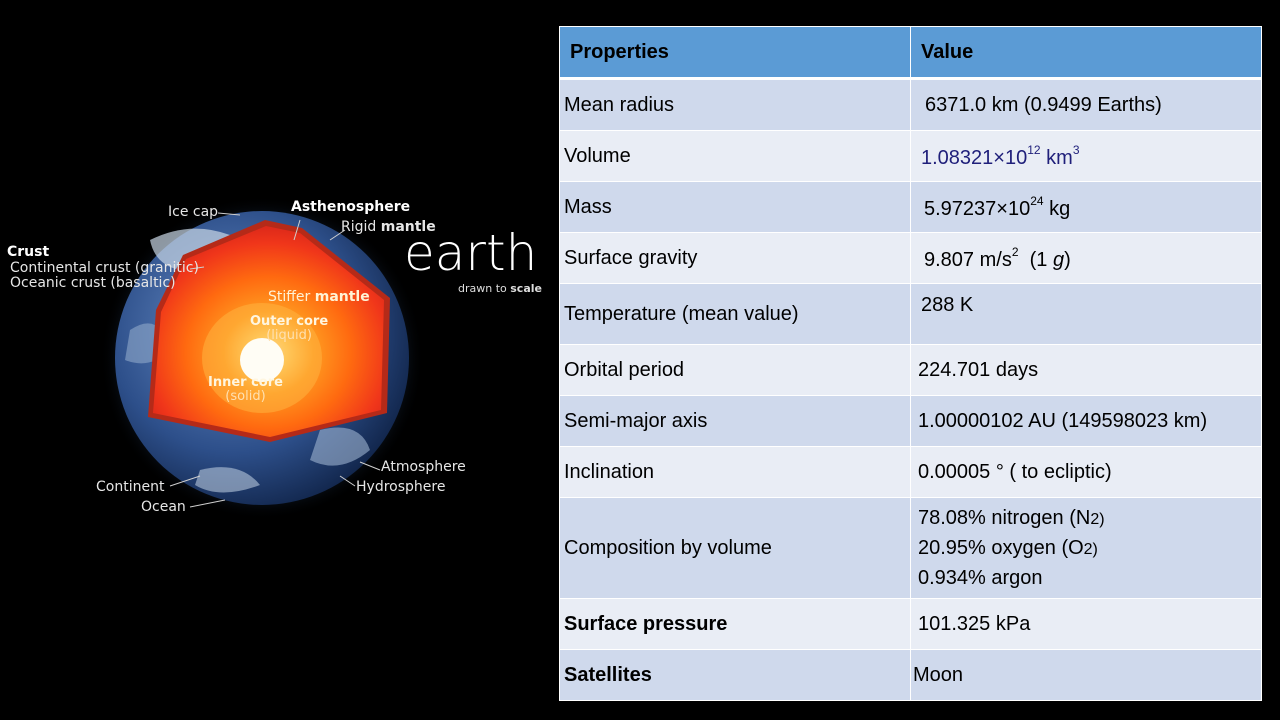 This screenshot has height=720, width=1280. Describe the element at coordinates (735, 156) in the screenshot. I see `property-label: Volume` at that location.